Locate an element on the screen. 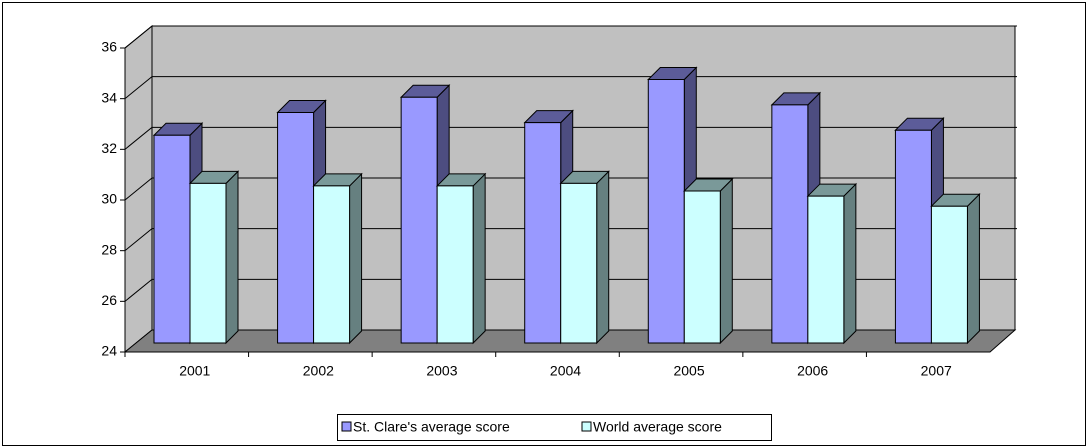 The width and height of the screenshot is (1089, 448). y-tick-label: 36 is located at coordinates (109, 47).